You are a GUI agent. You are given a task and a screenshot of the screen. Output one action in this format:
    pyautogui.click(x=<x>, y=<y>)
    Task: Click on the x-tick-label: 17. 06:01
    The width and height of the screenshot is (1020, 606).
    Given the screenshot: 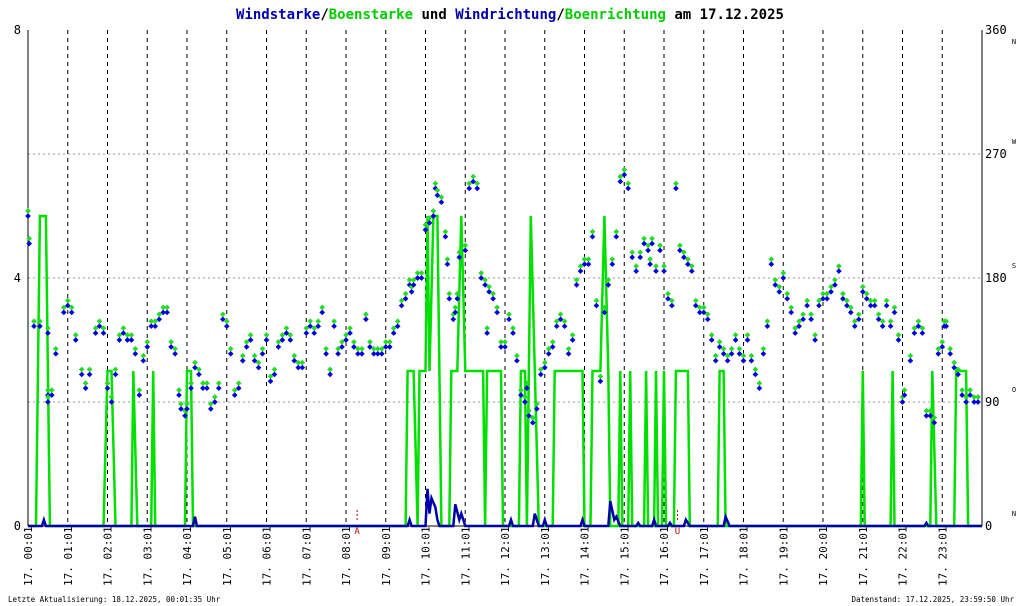 What is the action you would take?
    pyautogui.click(x=267, y=556)
    